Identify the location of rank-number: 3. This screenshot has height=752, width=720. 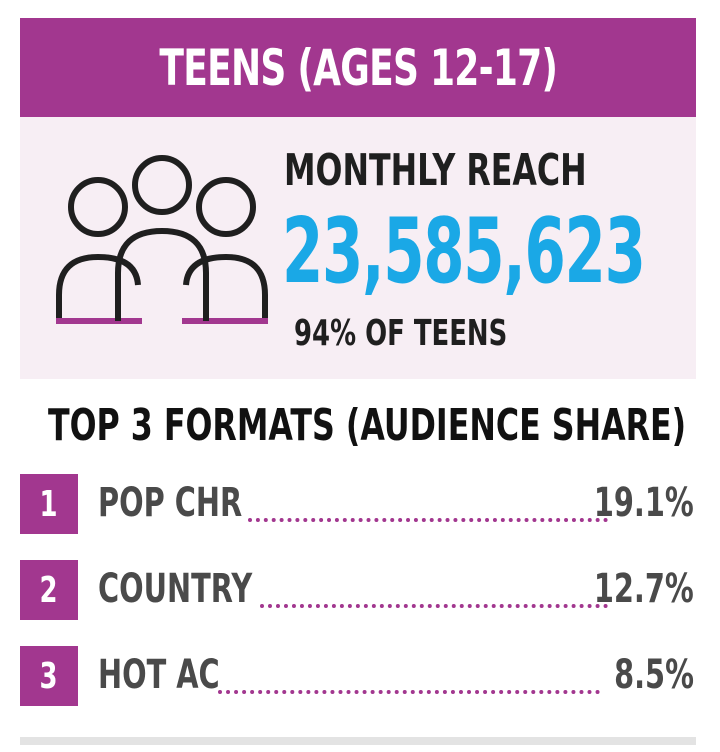
(49, 676).